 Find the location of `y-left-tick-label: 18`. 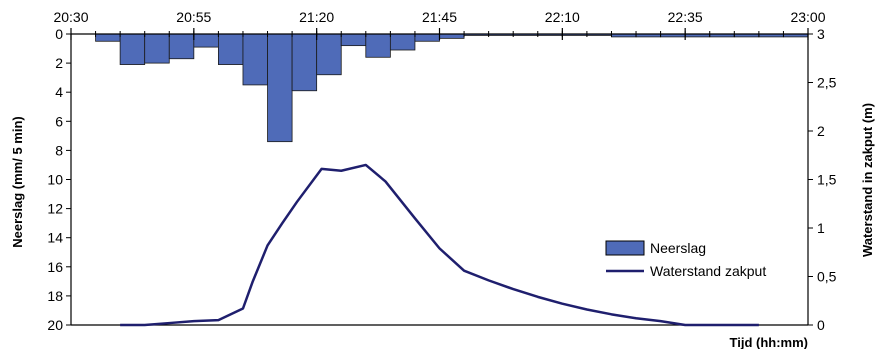

y-left-tick-label: 18 is located at coordinates (55, 296).